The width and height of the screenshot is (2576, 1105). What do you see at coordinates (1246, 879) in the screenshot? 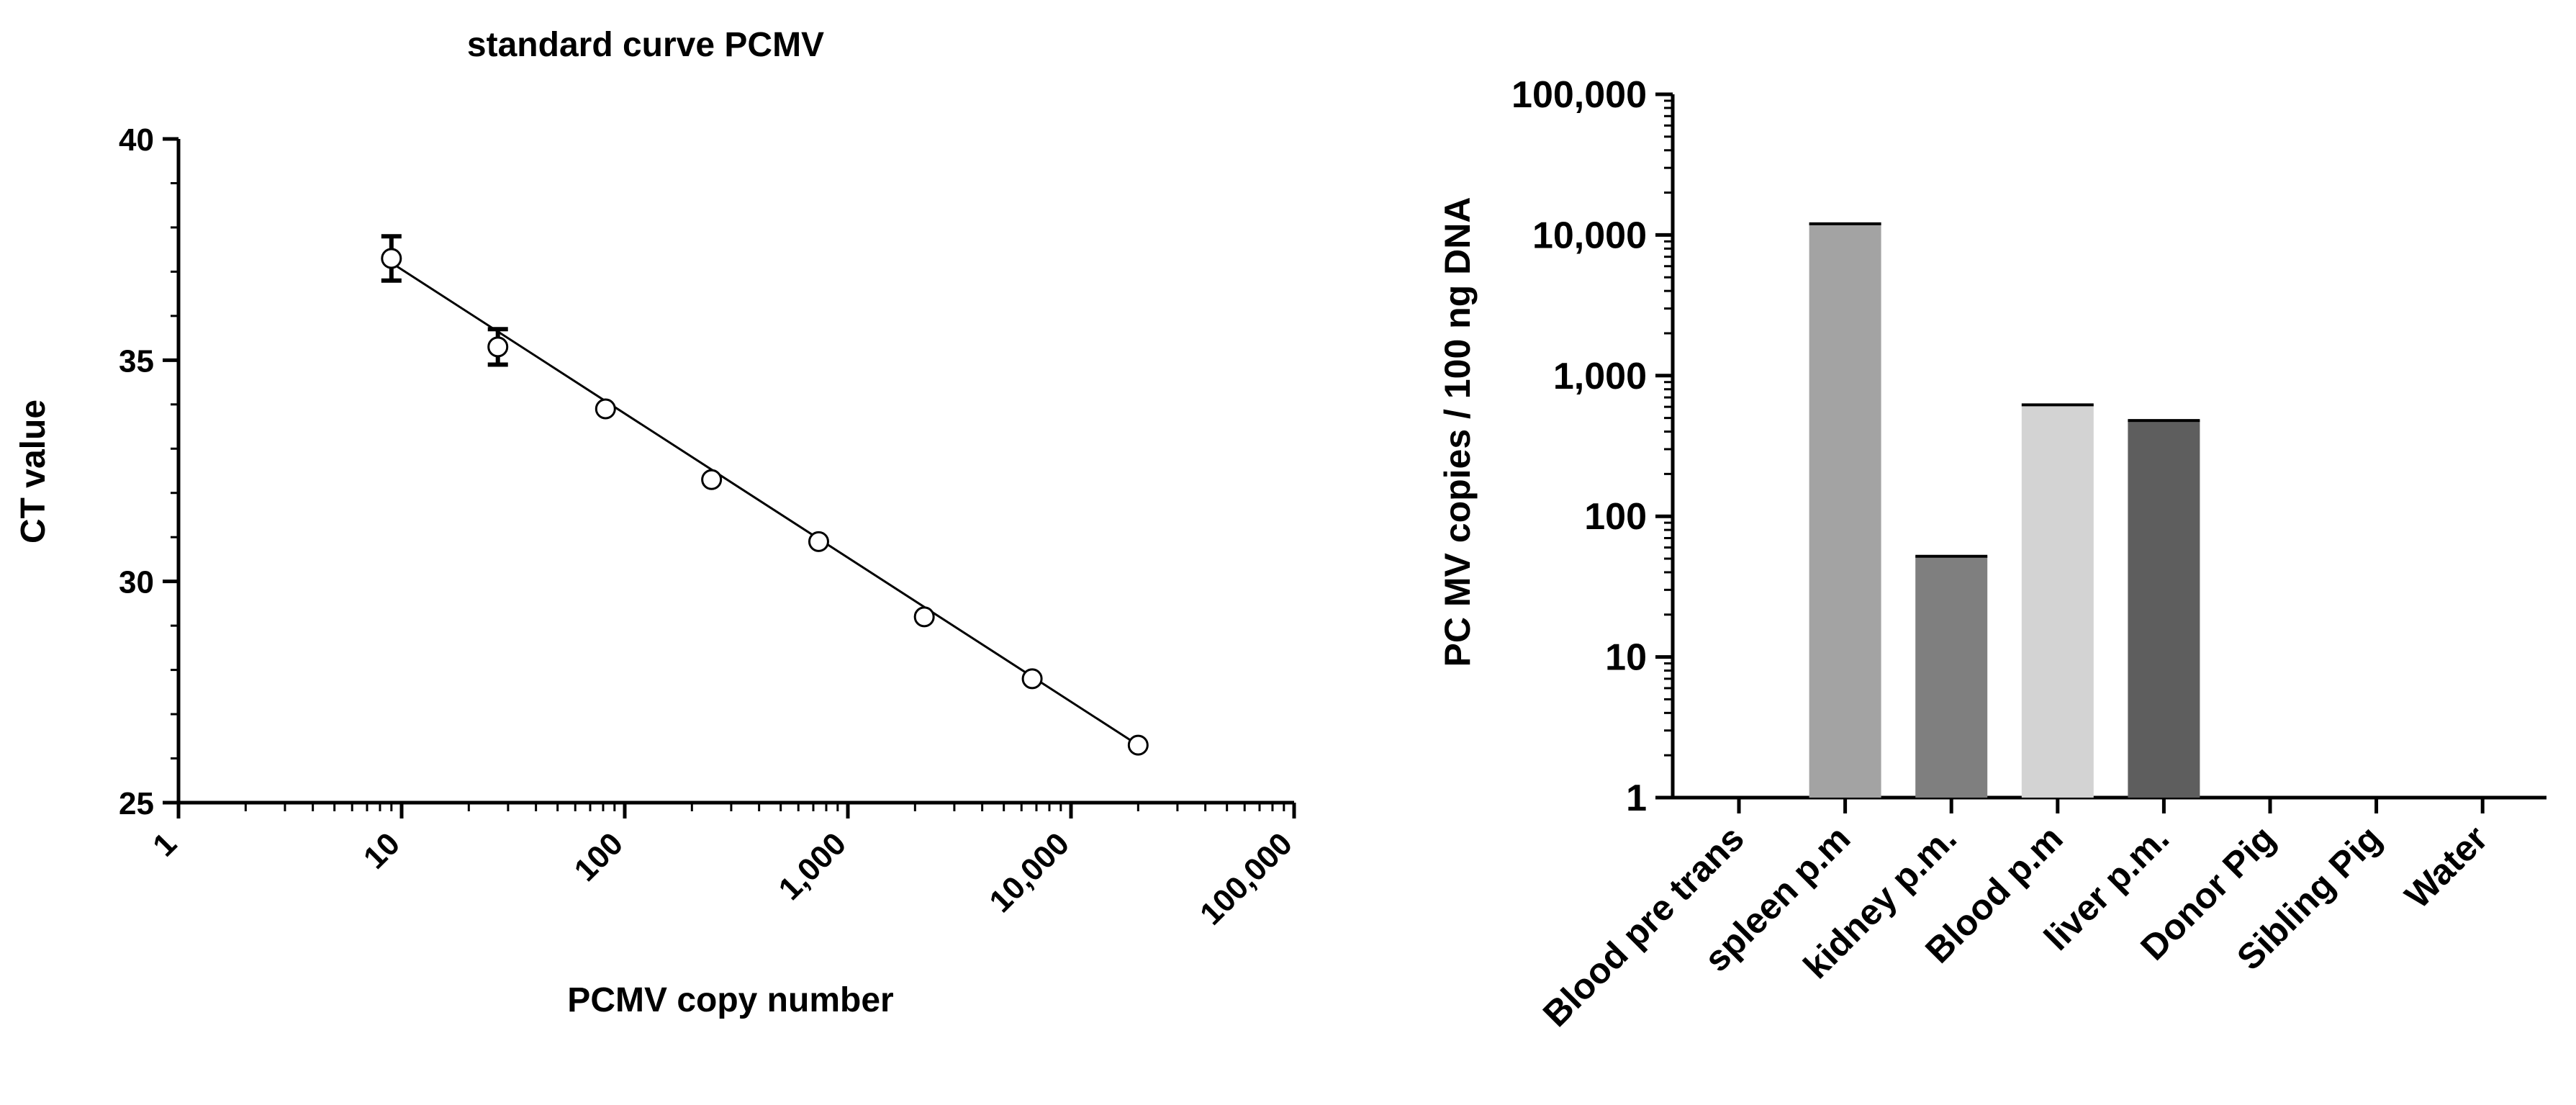
I see `left-x-tick-label: 100,000` at bounding box center [1246, 879].